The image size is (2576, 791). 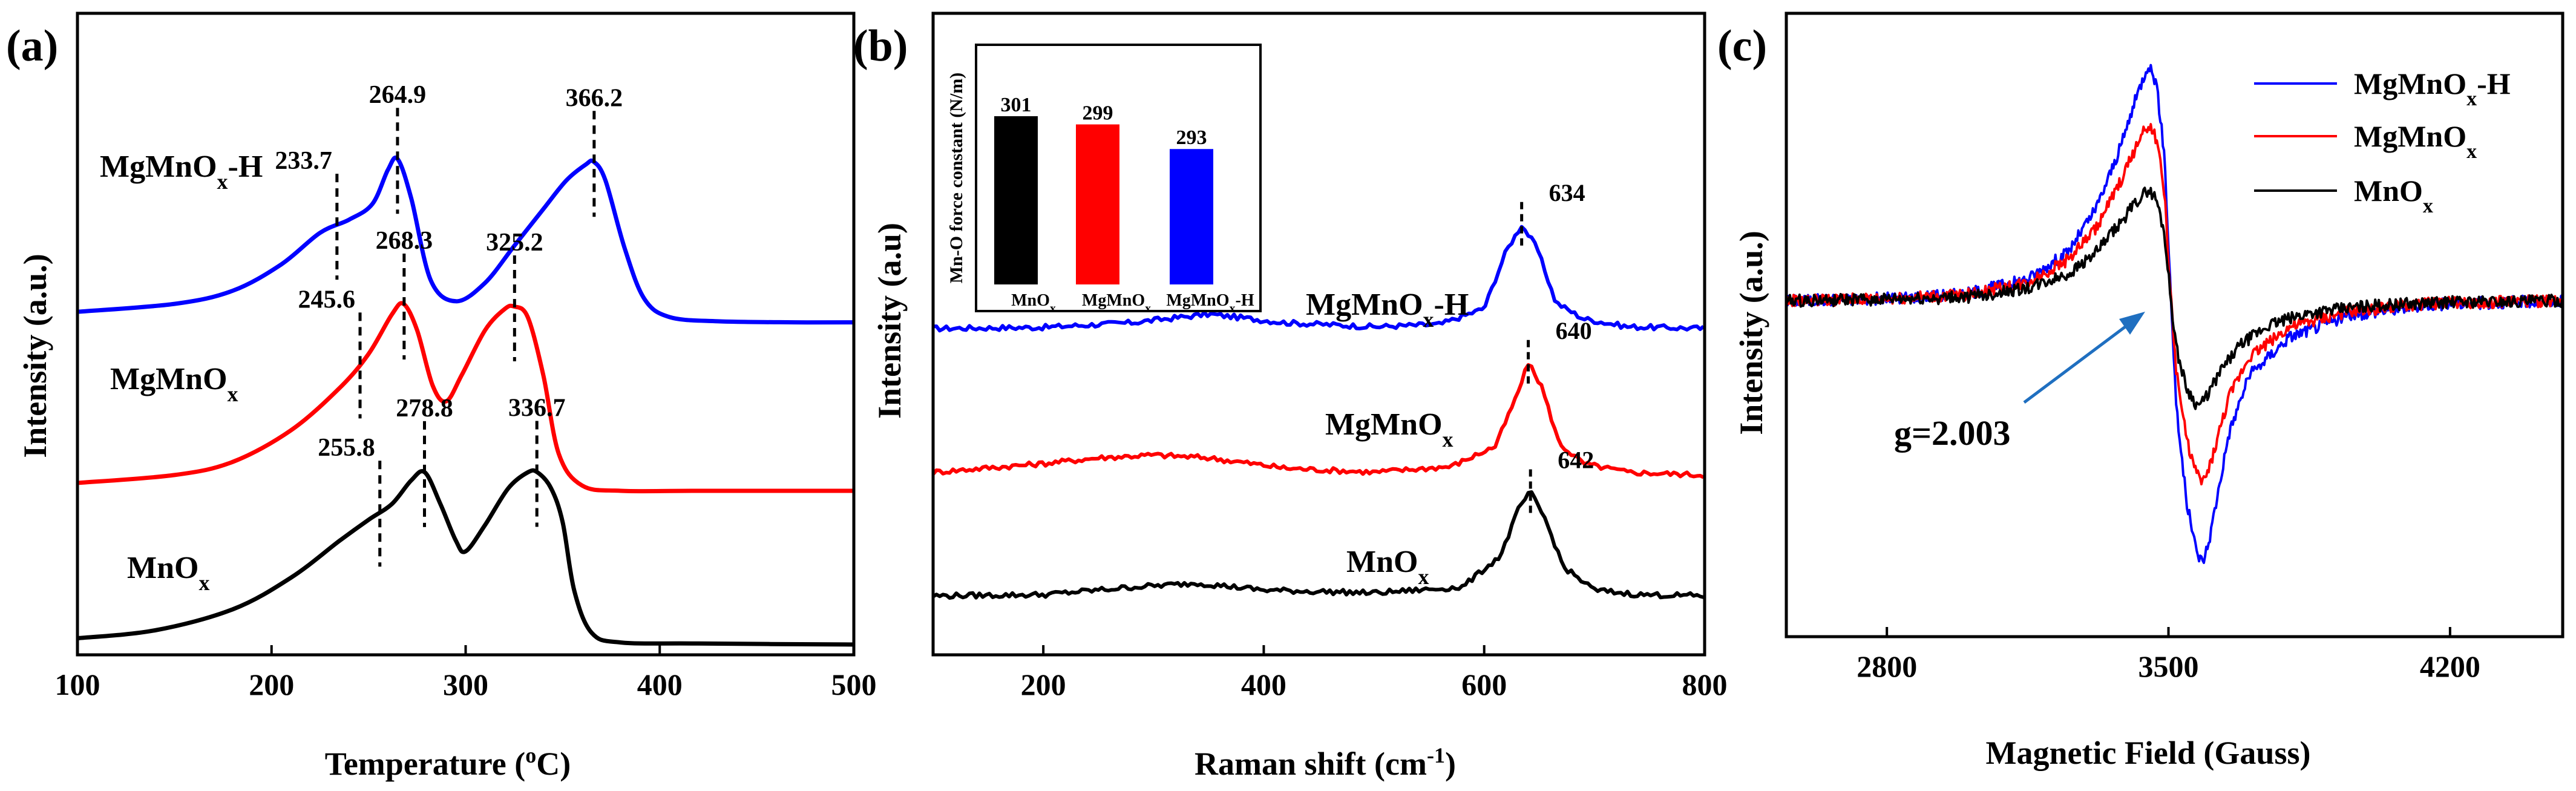 I want to click on panel-a-label-MgMnOx: MgMnOx, so click(x=174, y=384).